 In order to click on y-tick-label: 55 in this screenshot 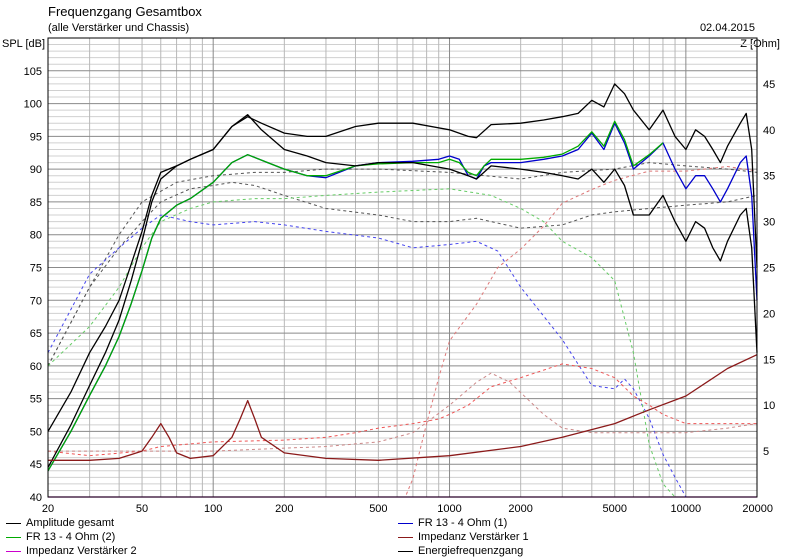, I will do `click(36, 400)`.